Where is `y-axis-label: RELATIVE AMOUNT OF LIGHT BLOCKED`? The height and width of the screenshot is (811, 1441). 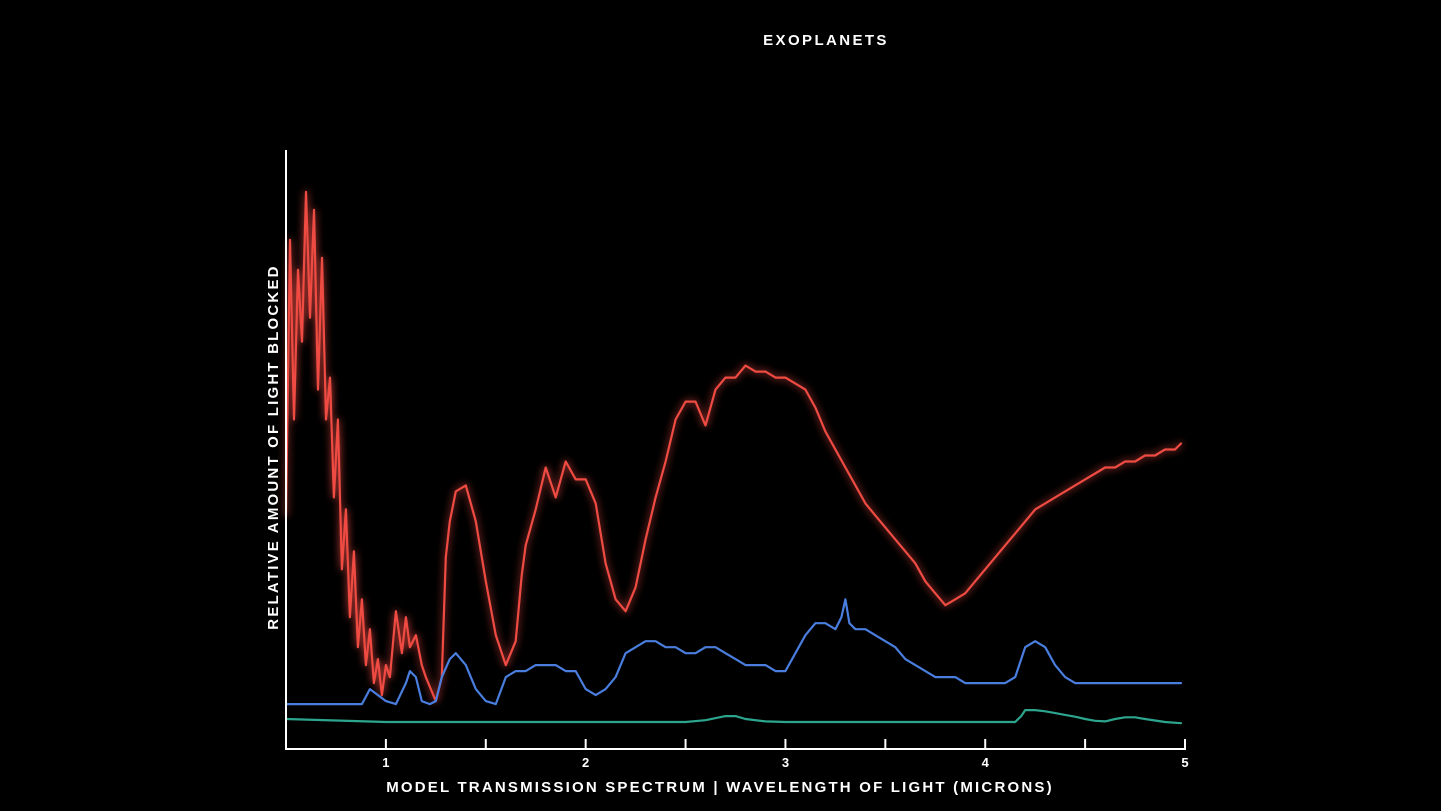
y-axis-label: RELATIVE AMOUNT OF LIGHT BLOCKED is located at coordinates (273, 446).